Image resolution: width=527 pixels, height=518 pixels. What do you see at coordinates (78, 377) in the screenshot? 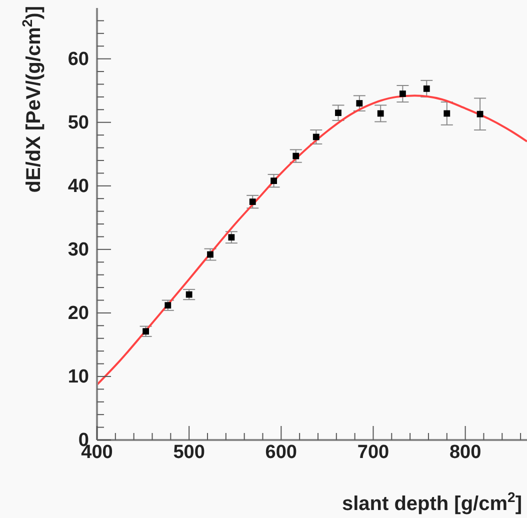
I see `y-tick-label: 10` at bounding box center [78, 377].